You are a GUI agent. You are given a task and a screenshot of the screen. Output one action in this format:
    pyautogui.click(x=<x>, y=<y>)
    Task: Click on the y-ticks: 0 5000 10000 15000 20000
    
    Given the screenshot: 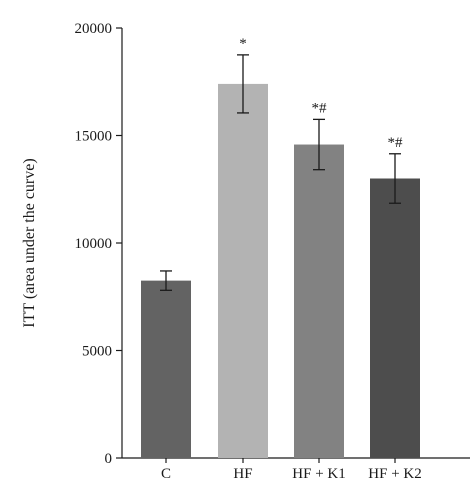 What is the action you would take?
    pyautogui.click(x=98, y=244)
    